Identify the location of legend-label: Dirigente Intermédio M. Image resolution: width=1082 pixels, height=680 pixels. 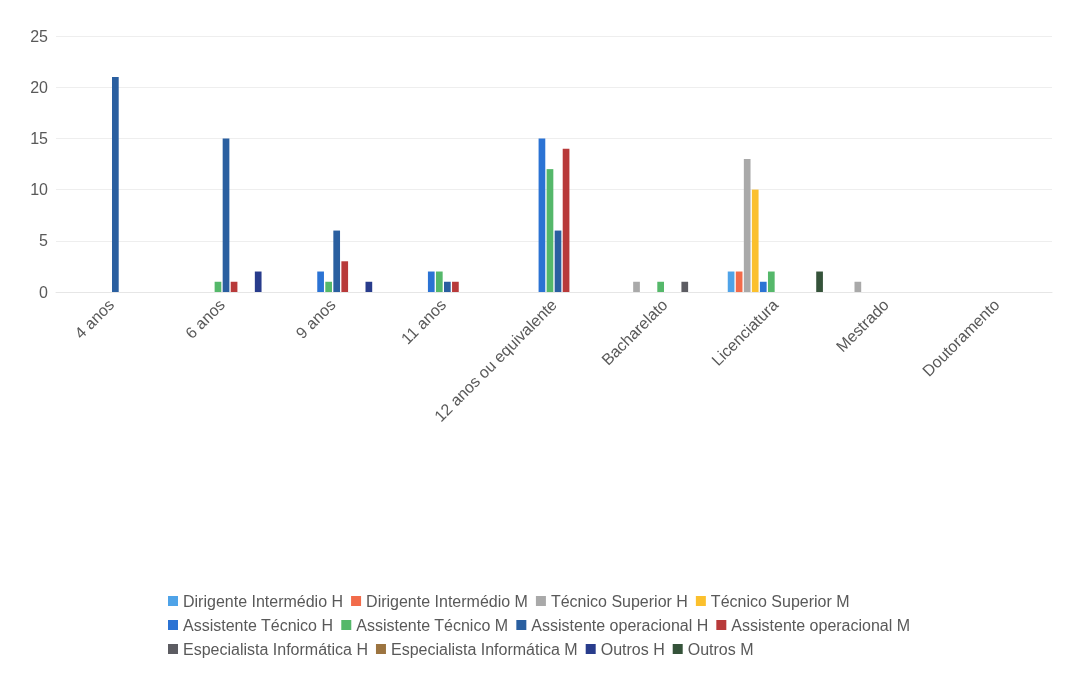
(447, 601).